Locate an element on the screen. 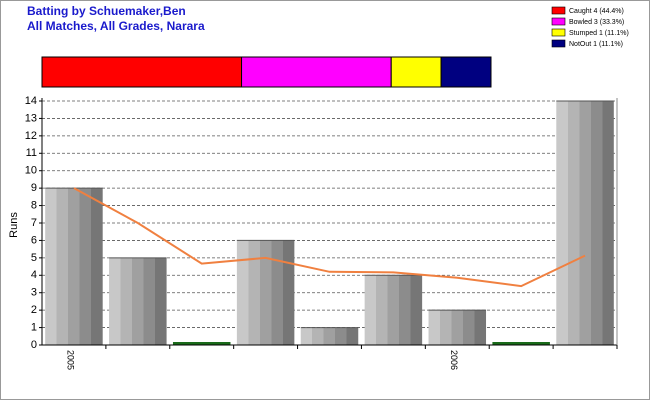  legend-label: Caught 4 (44.4%) is located at coordinates (596, 11).